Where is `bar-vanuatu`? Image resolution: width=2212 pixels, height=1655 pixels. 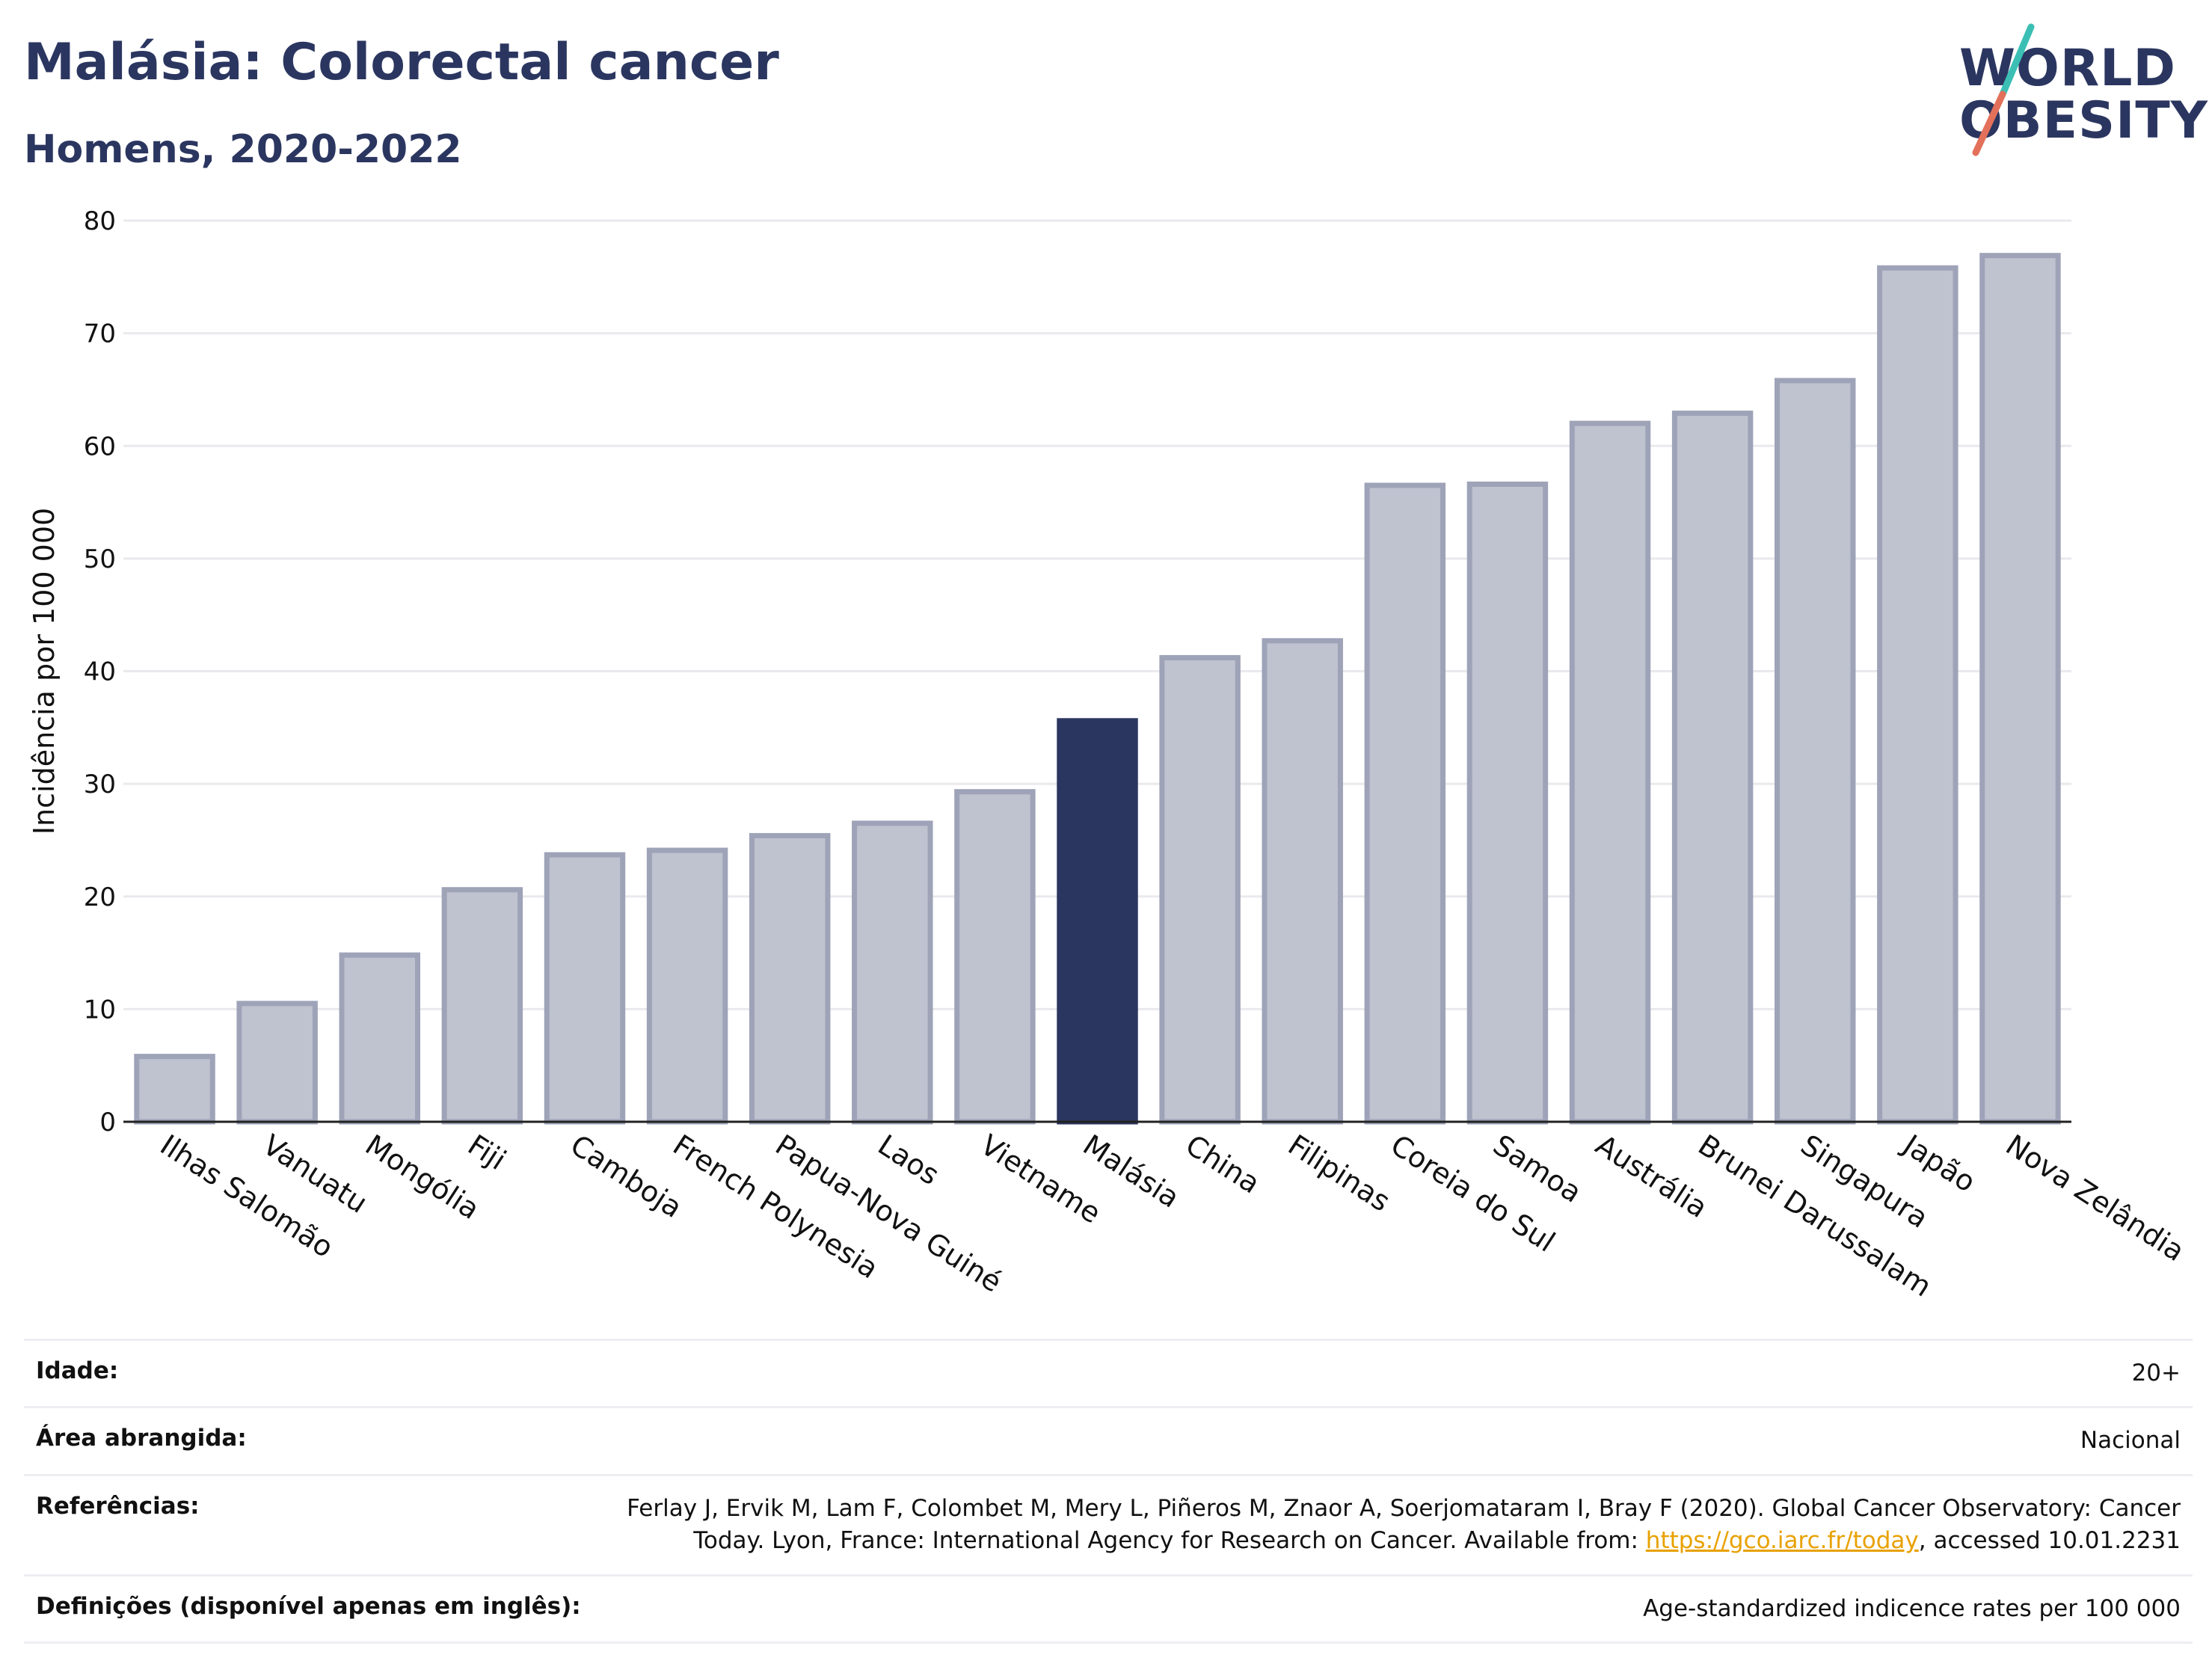 bar-vanuatu is located at coordinates (277, 1063).